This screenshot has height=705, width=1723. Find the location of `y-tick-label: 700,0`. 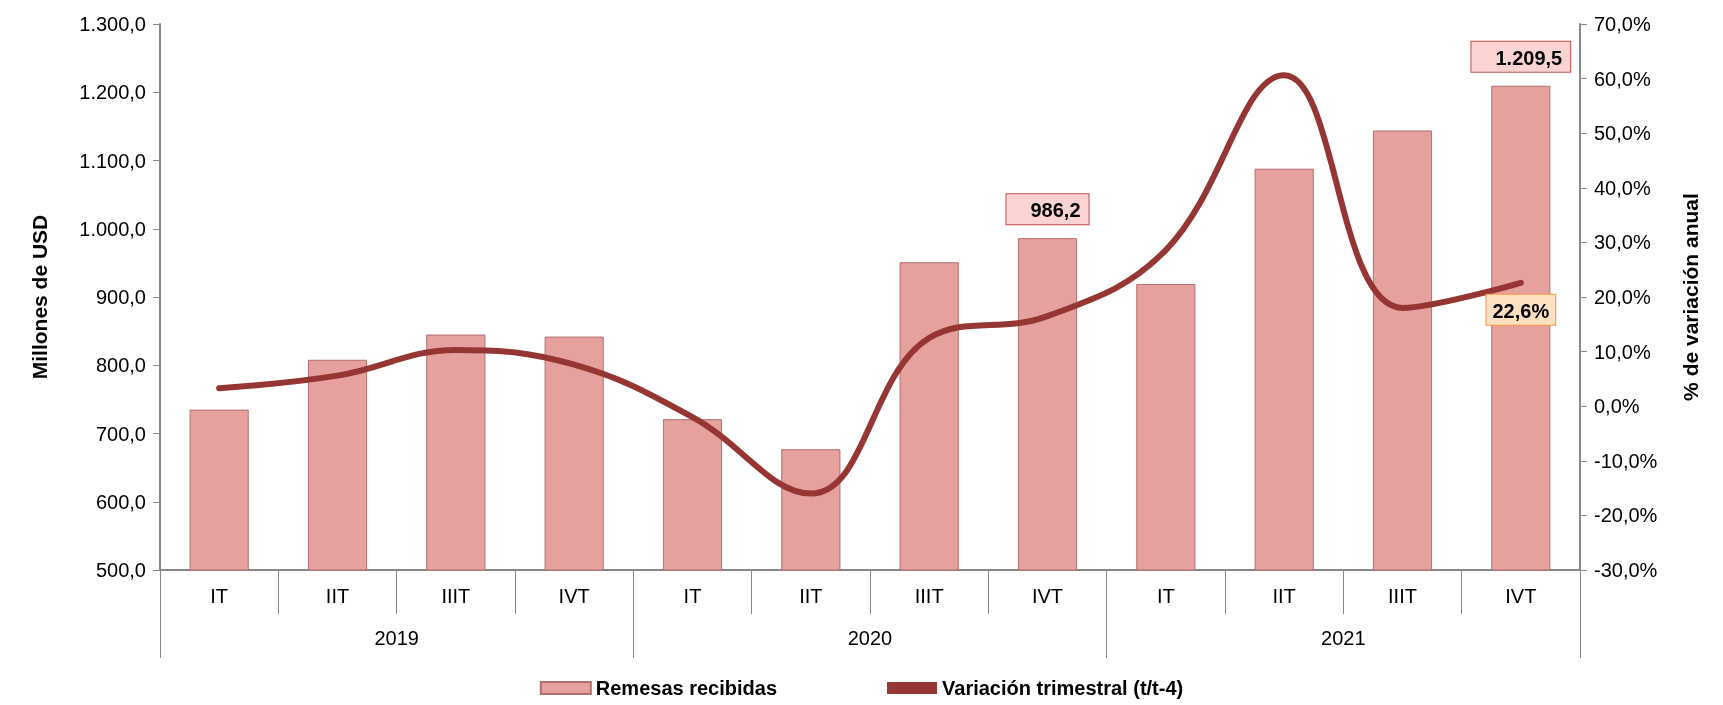

y-tick-label: 700,0 is located at coordinates (120, 433).